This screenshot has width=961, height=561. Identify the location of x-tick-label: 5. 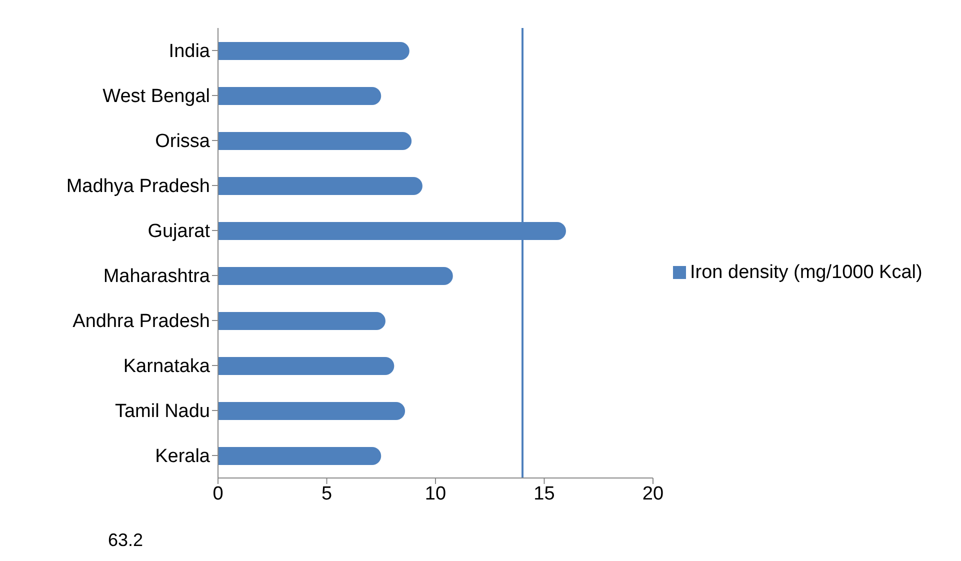
(326, 493).